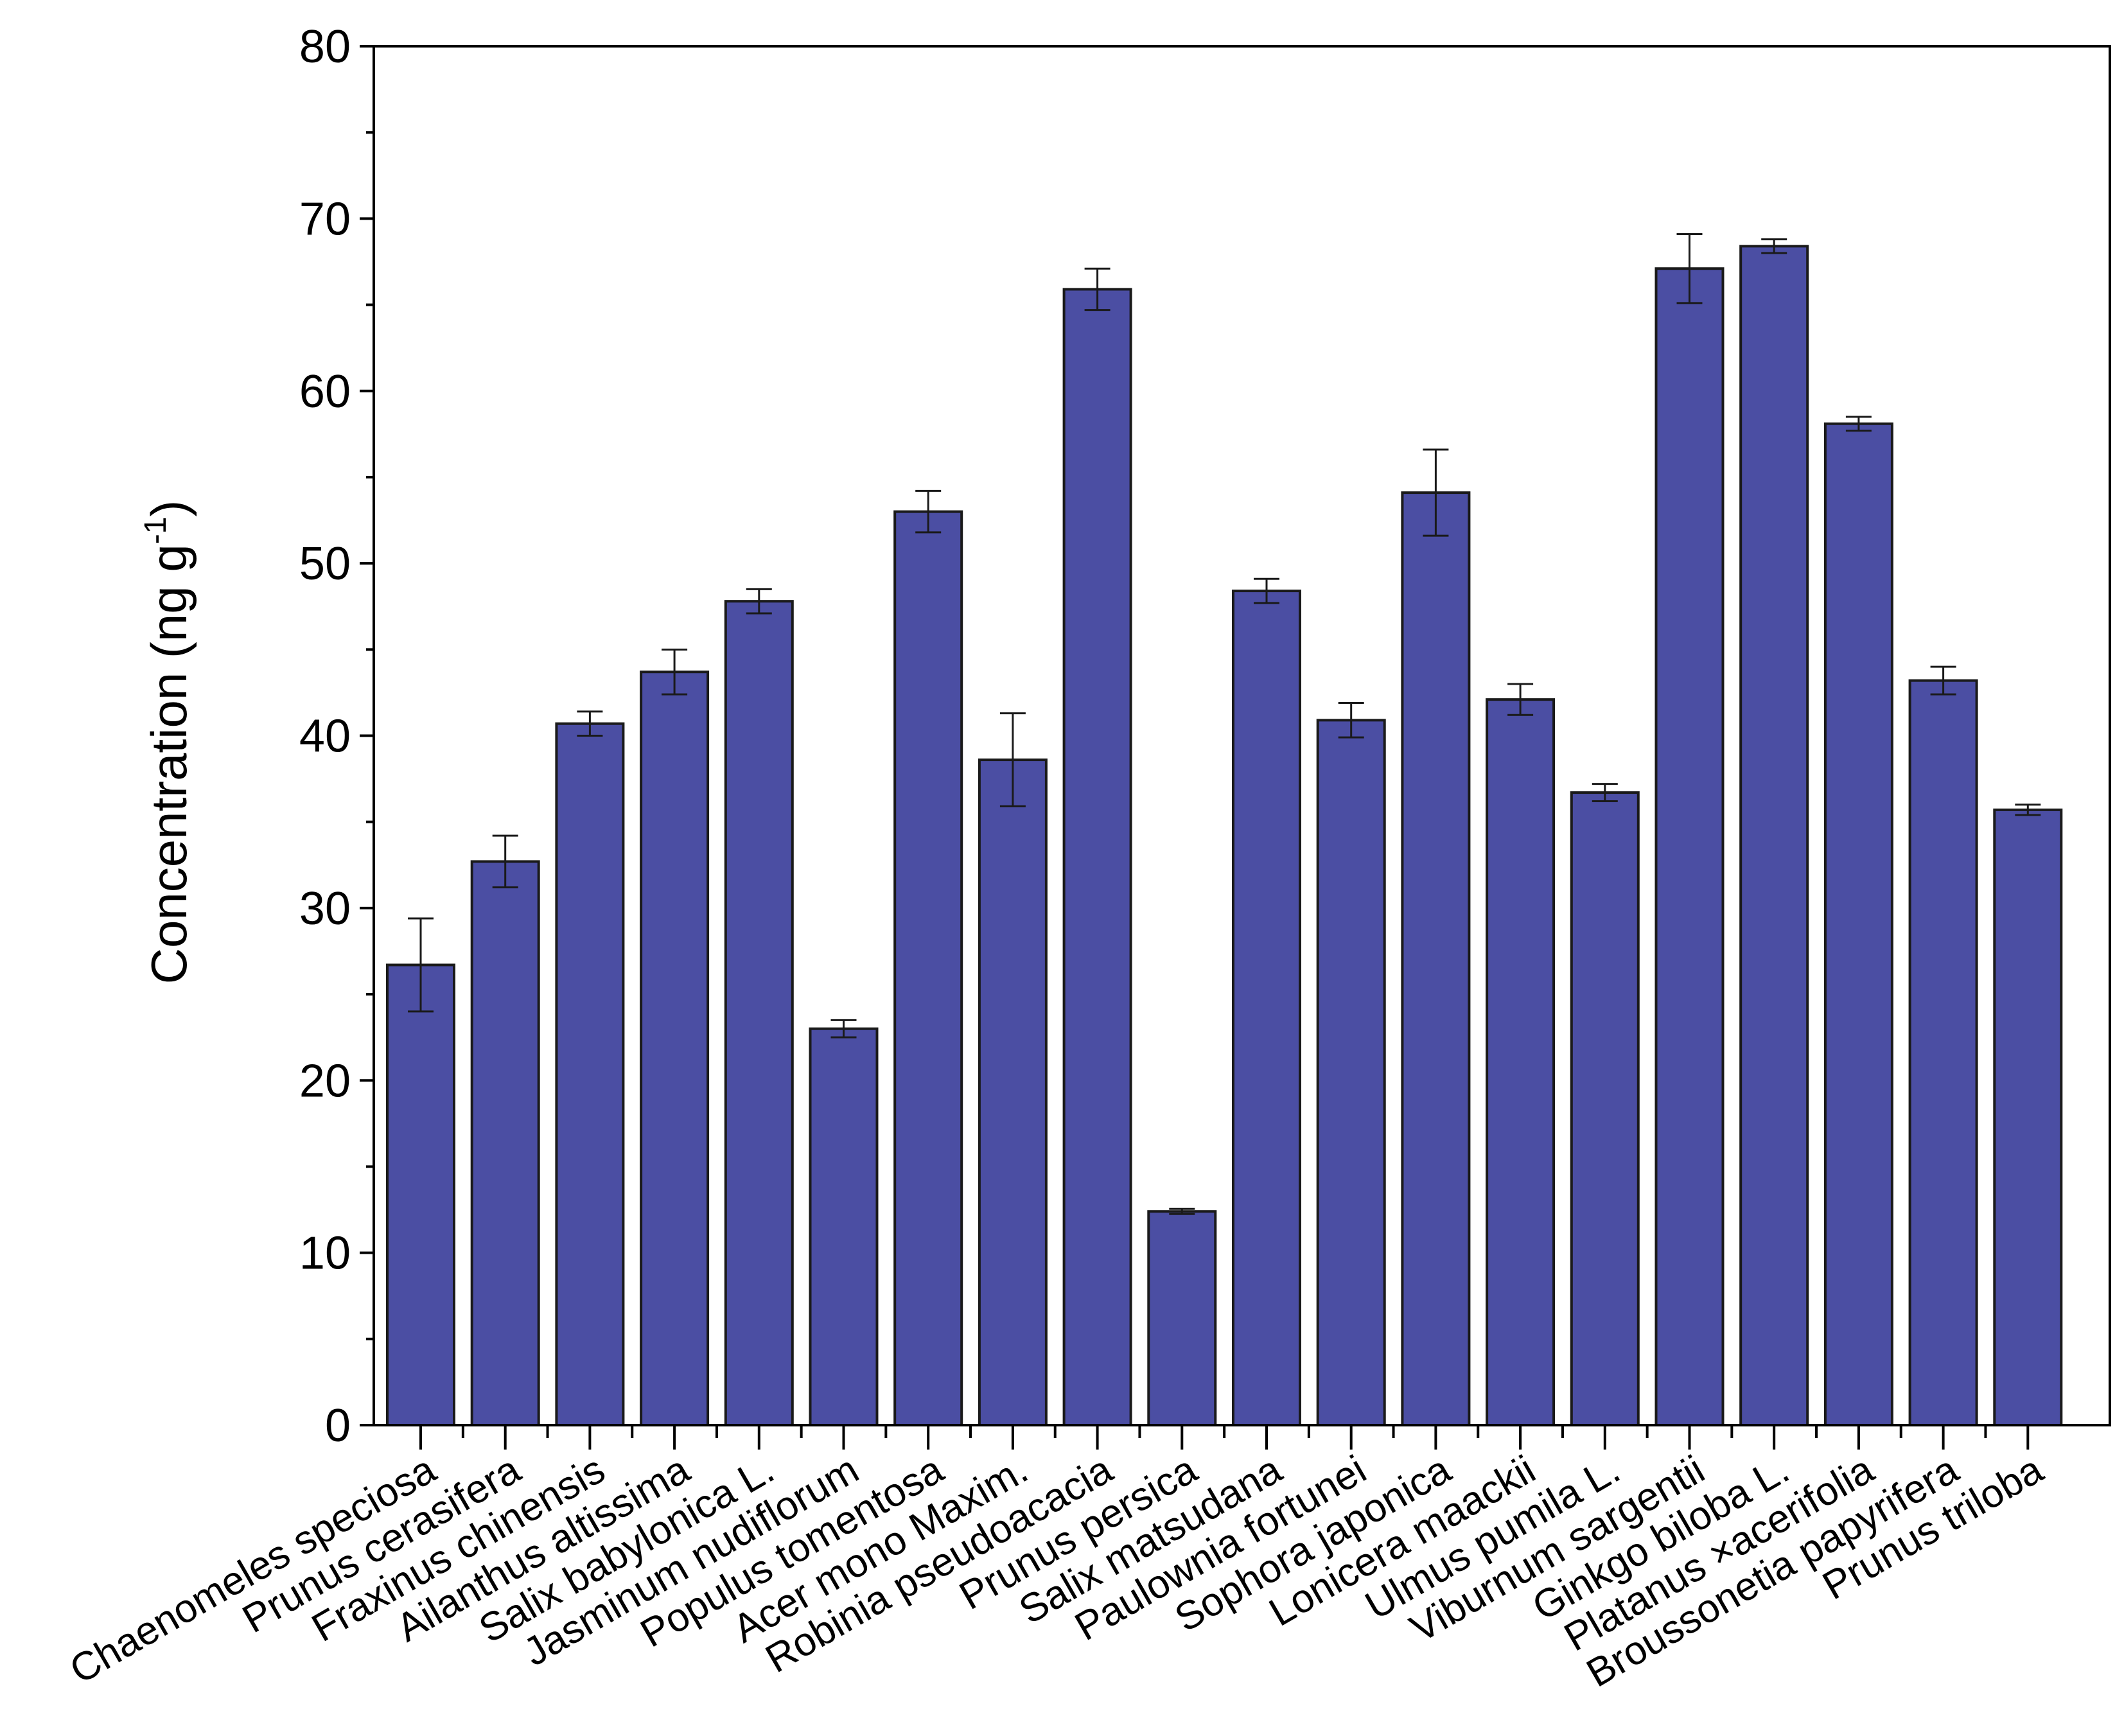 The width and height of the screenshot is (2124, 1736). Describe the element at coordinates (156, 531) in the screenshot. I see `y-axis-label-superscript: -1` at that location.